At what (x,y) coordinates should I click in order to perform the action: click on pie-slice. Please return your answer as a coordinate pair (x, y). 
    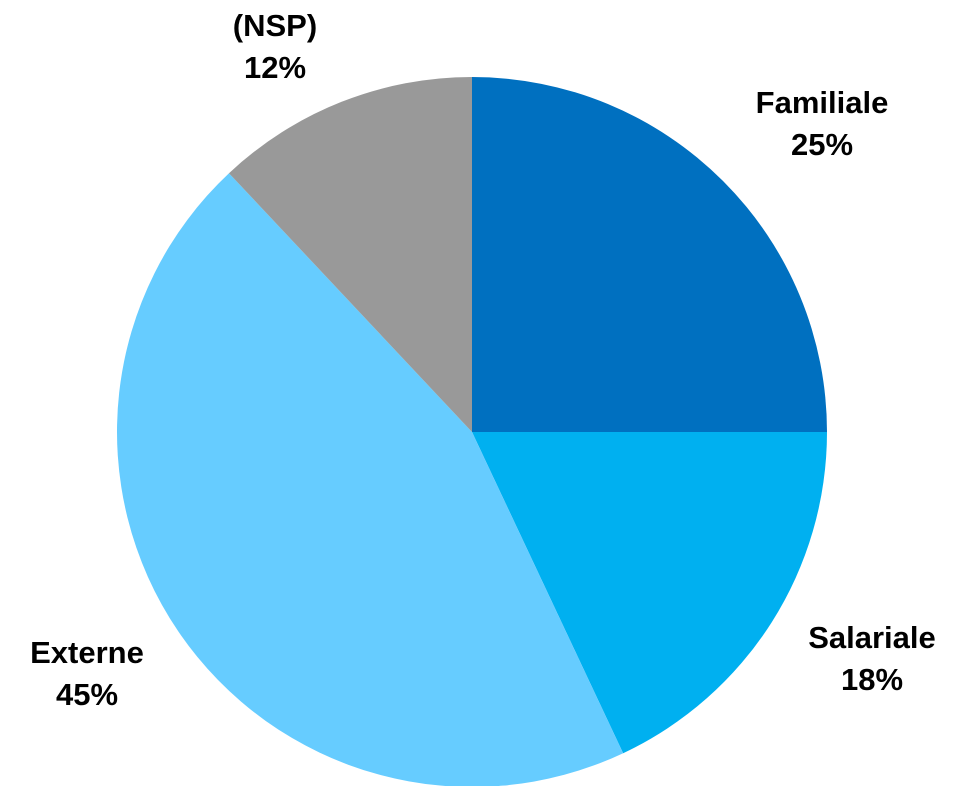
    Looking at the image, I should click on (350, 254).